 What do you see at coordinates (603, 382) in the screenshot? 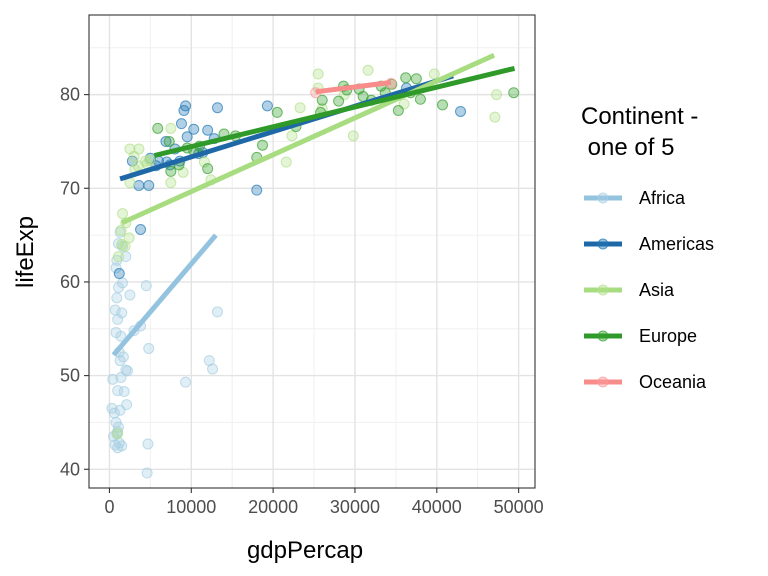
I see `legend-point-oceania` at bounding box center [603, 382].